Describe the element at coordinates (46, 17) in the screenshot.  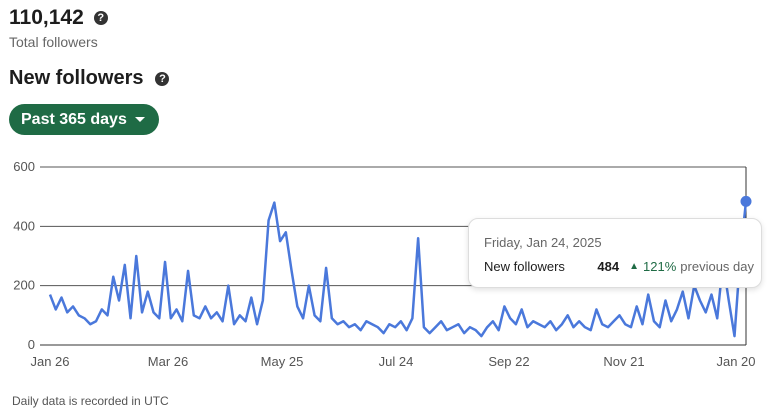
I see `total-followers-value: 110,142` at that location.